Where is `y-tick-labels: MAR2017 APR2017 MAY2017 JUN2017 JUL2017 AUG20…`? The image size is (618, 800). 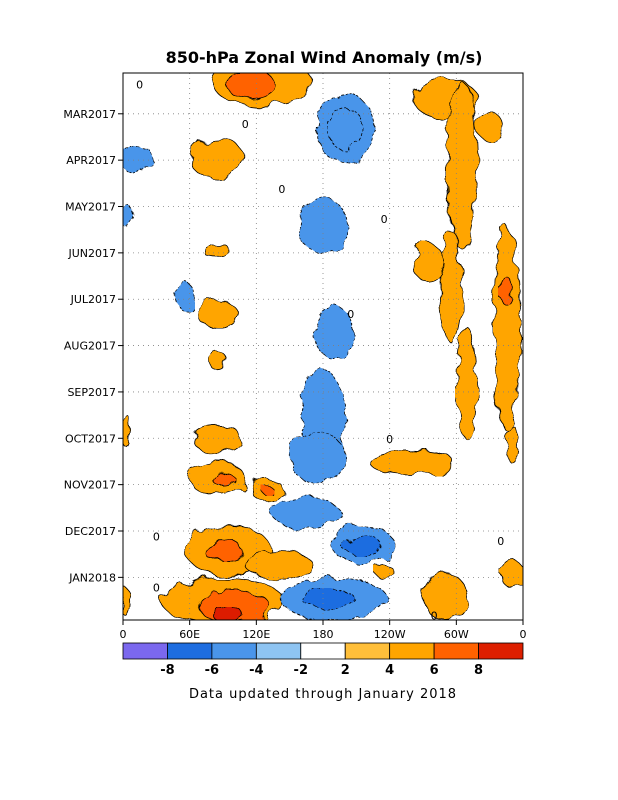
y-tick-labels: MAR2017 APR2017 MAY2017 JUN2017 JUL2017 AUG20… is located at coordinates (93, 346).